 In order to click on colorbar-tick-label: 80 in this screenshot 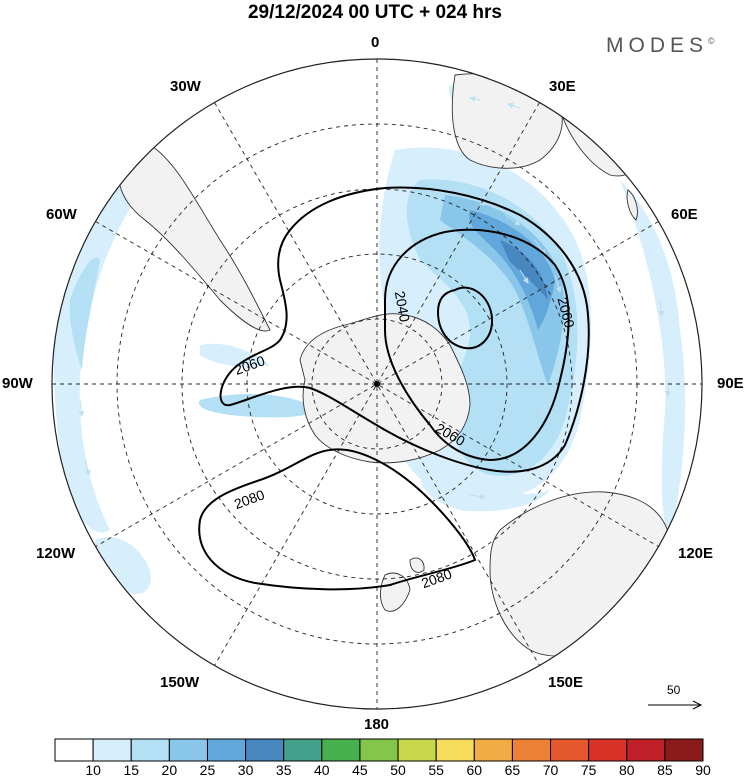, I will do `click(626, 770)`.